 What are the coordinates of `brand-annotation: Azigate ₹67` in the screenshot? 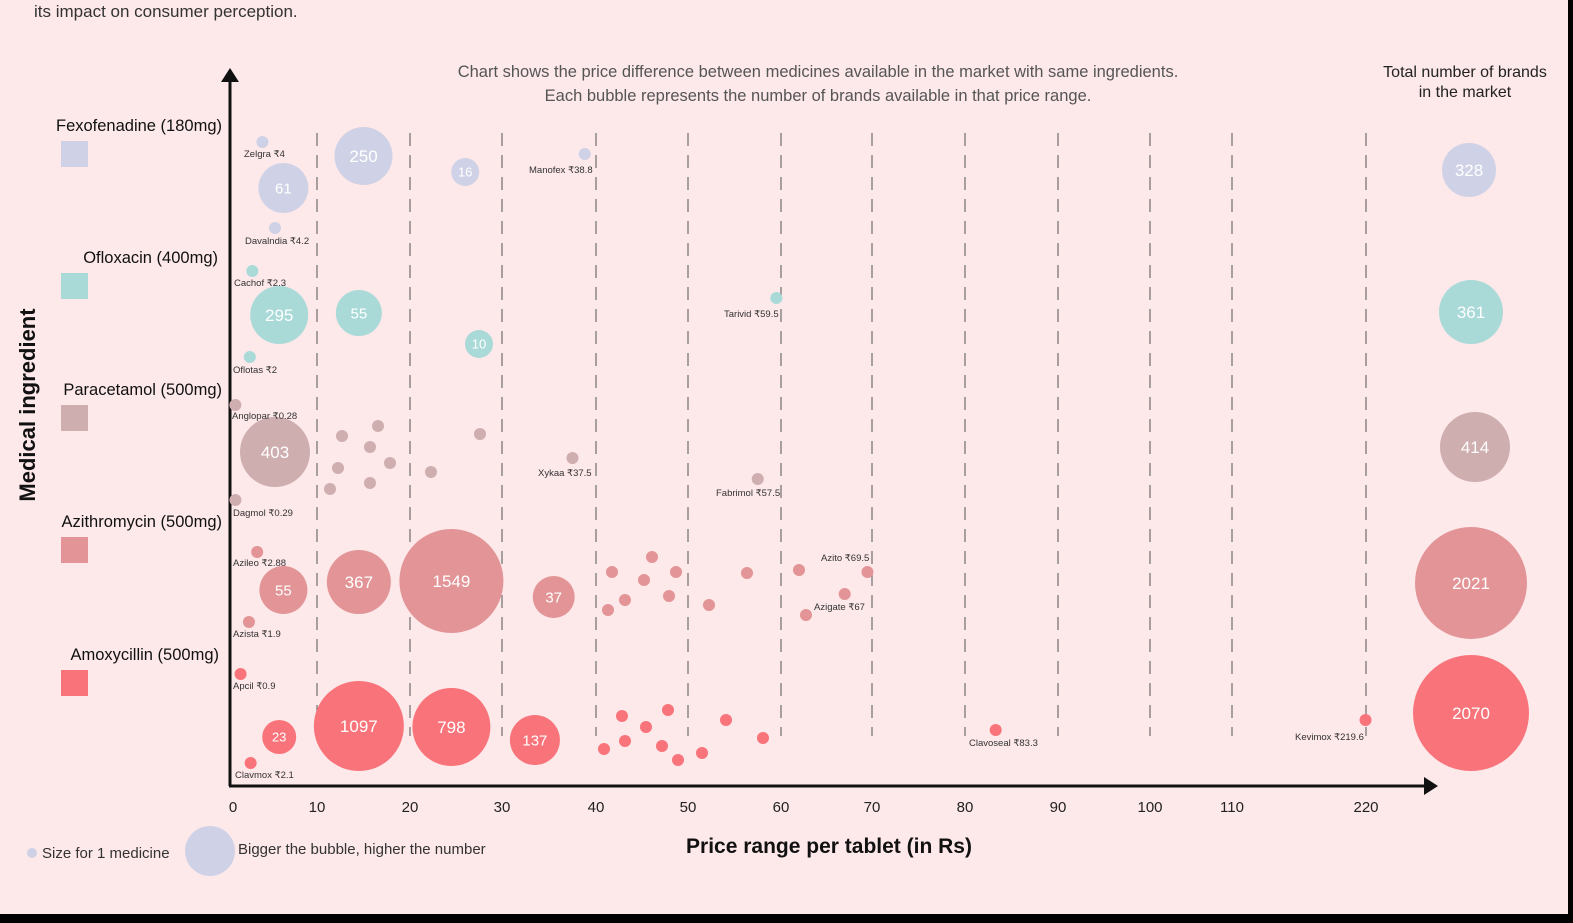 It's located at (839, 607).